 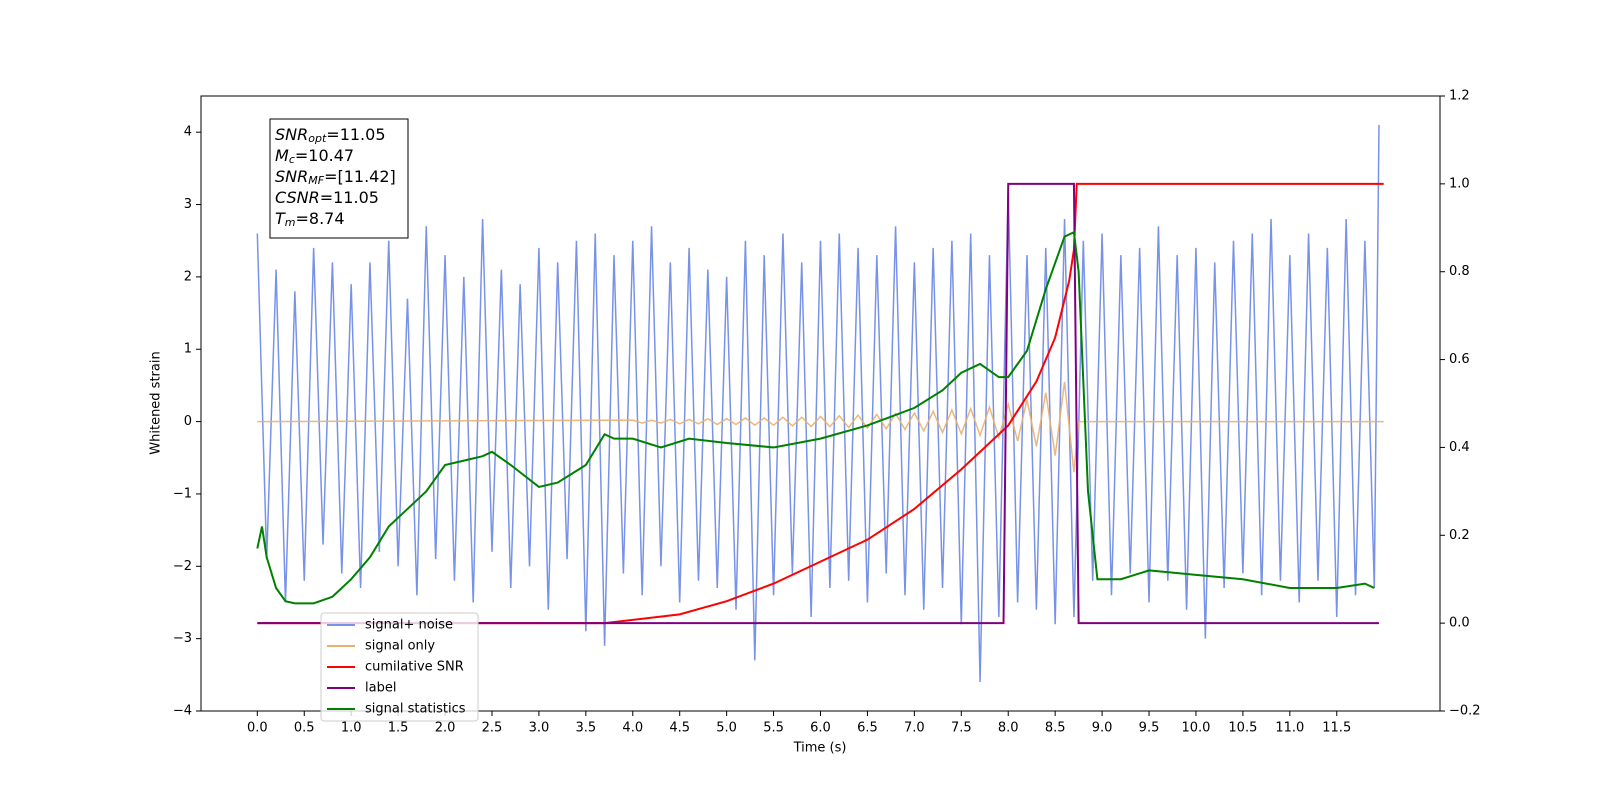 What do you see at coordinates (182, 566) in the screenshot?
I see `y-tick-label: −2` at bounding box center [182, 566].